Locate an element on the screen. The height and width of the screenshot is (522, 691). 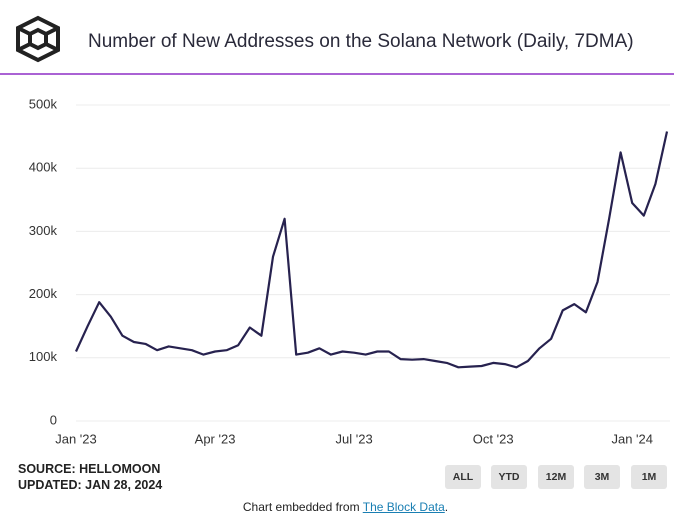
y-tick-label: 200k is located at coordinates (43, 293).